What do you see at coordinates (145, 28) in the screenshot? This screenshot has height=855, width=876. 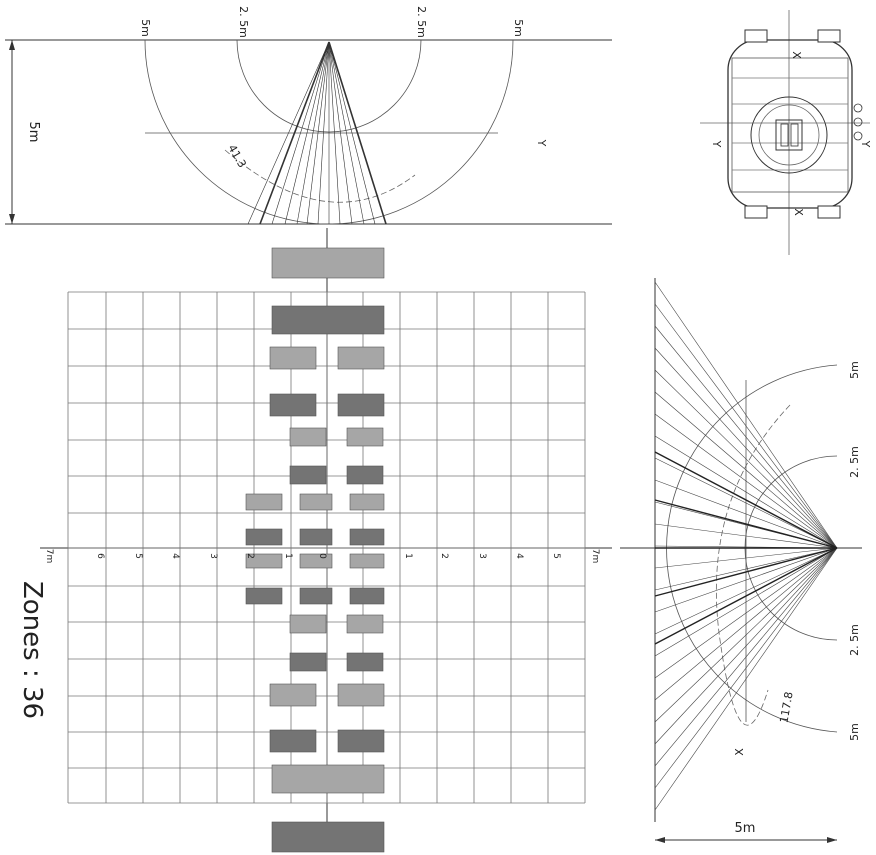 I see `label-r5-left: 5m` at bounding box center [145, 28].